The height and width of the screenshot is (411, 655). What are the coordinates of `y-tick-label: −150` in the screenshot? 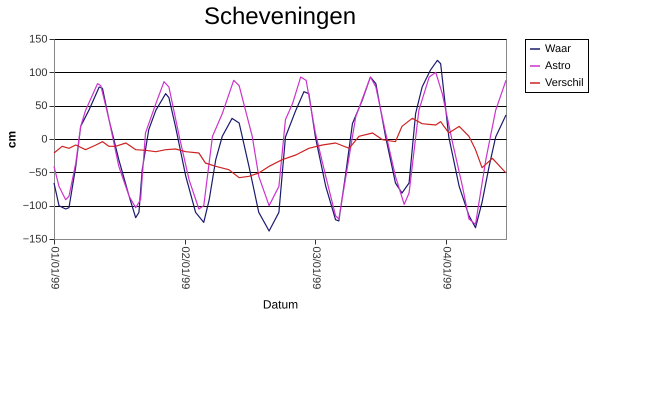 It's located at (35, 240).